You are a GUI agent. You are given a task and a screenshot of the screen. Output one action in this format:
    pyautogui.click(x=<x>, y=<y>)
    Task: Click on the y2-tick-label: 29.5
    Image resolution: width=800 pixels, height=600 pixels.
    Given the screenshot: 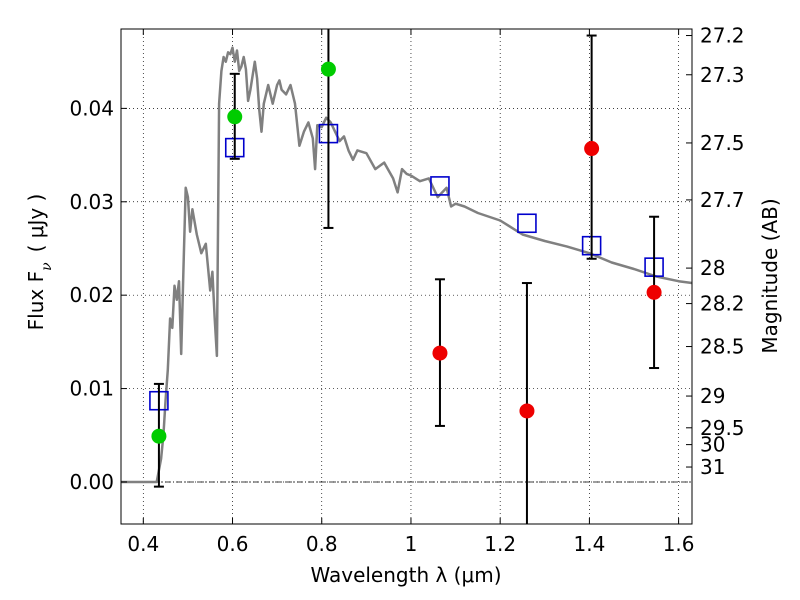 What is the action you would take?
    pyautogui.click(x=722, y=428)
    